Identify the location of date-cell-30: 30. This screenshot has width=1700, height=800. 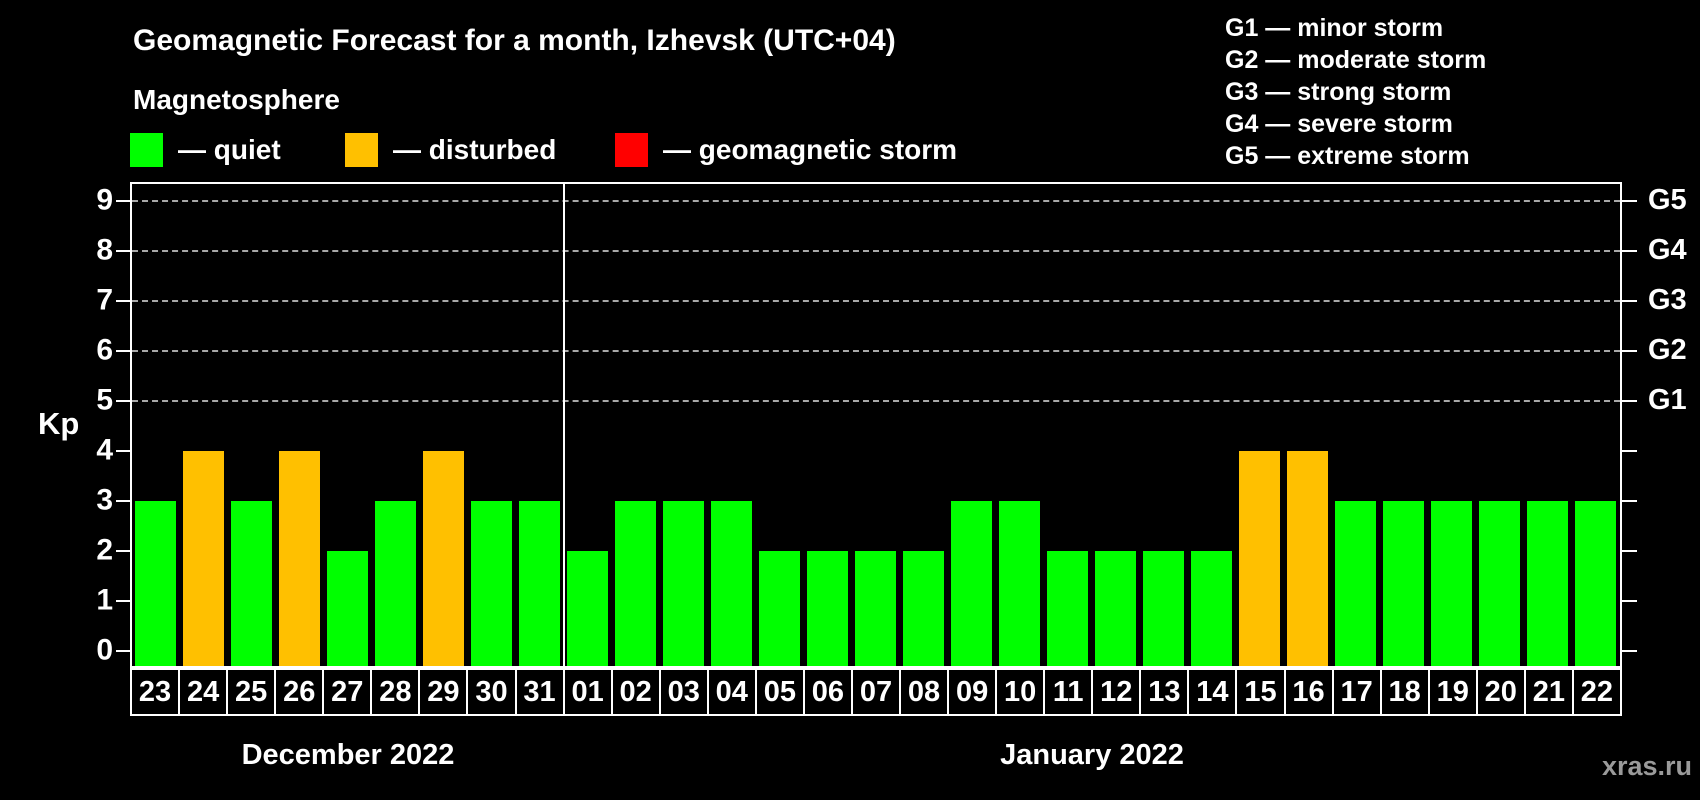
(491, 692).